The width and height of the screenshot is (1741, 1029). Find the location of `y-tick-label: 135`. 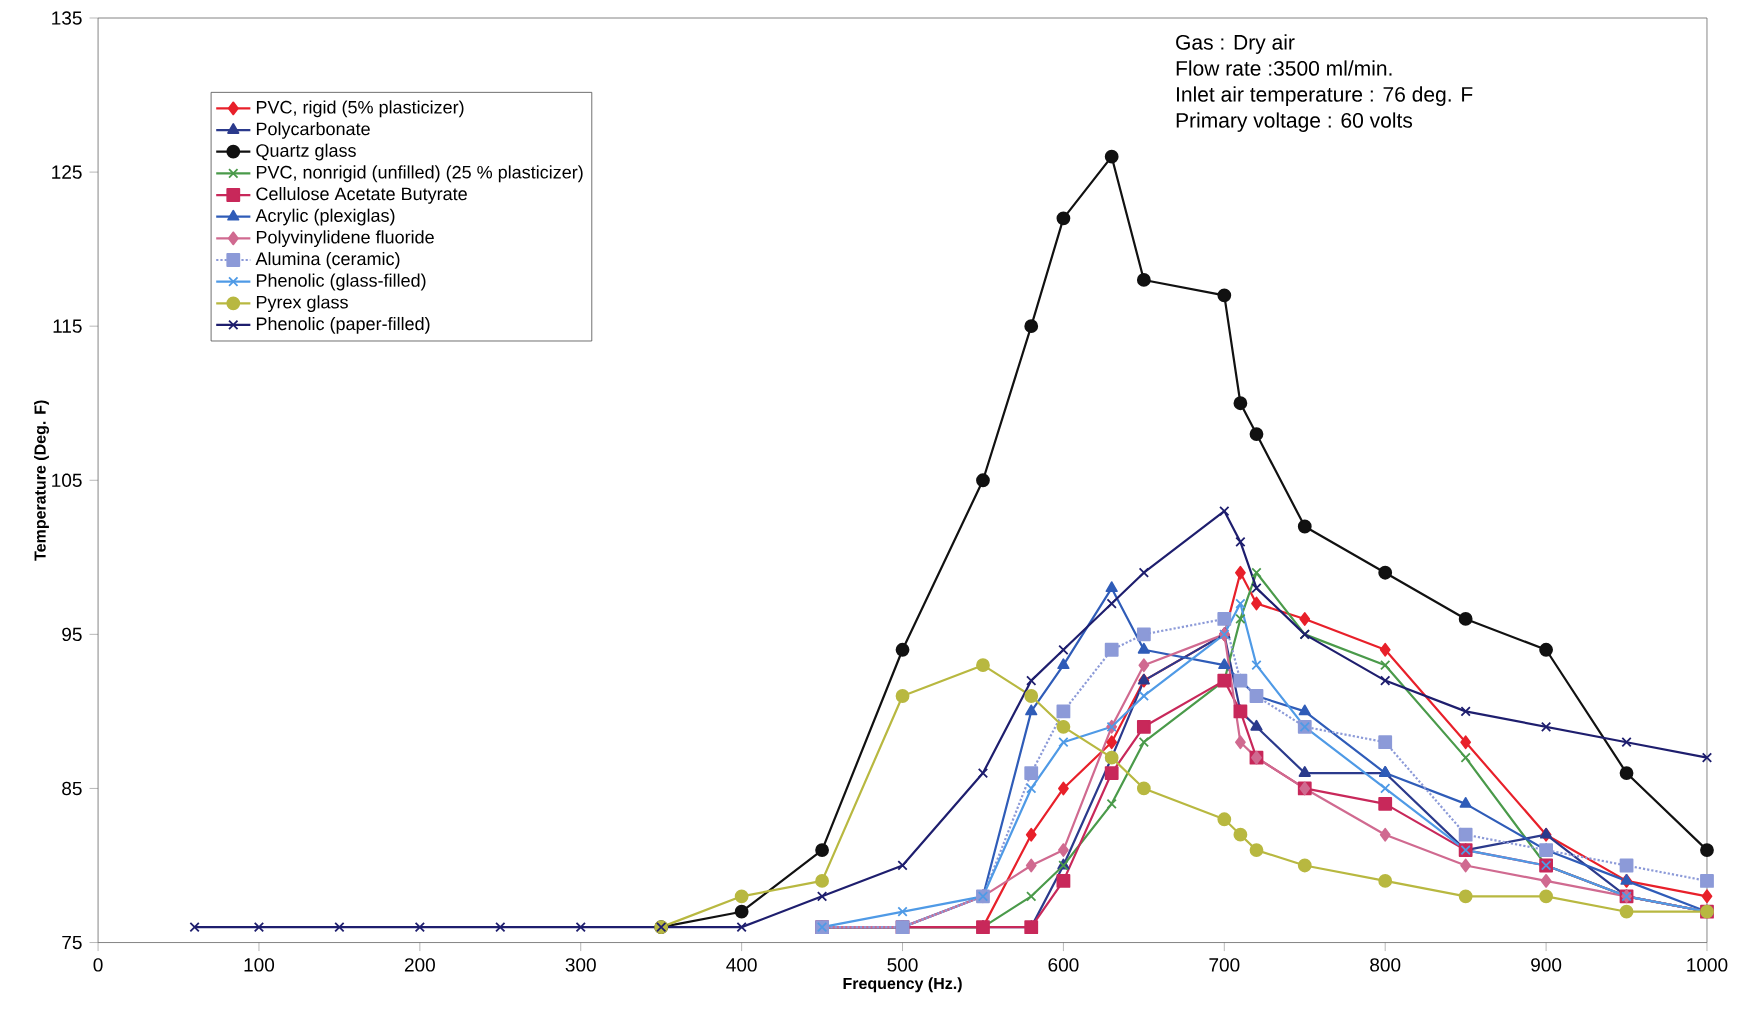

y-tick-label: 135 is located at coordinates (67, 18).